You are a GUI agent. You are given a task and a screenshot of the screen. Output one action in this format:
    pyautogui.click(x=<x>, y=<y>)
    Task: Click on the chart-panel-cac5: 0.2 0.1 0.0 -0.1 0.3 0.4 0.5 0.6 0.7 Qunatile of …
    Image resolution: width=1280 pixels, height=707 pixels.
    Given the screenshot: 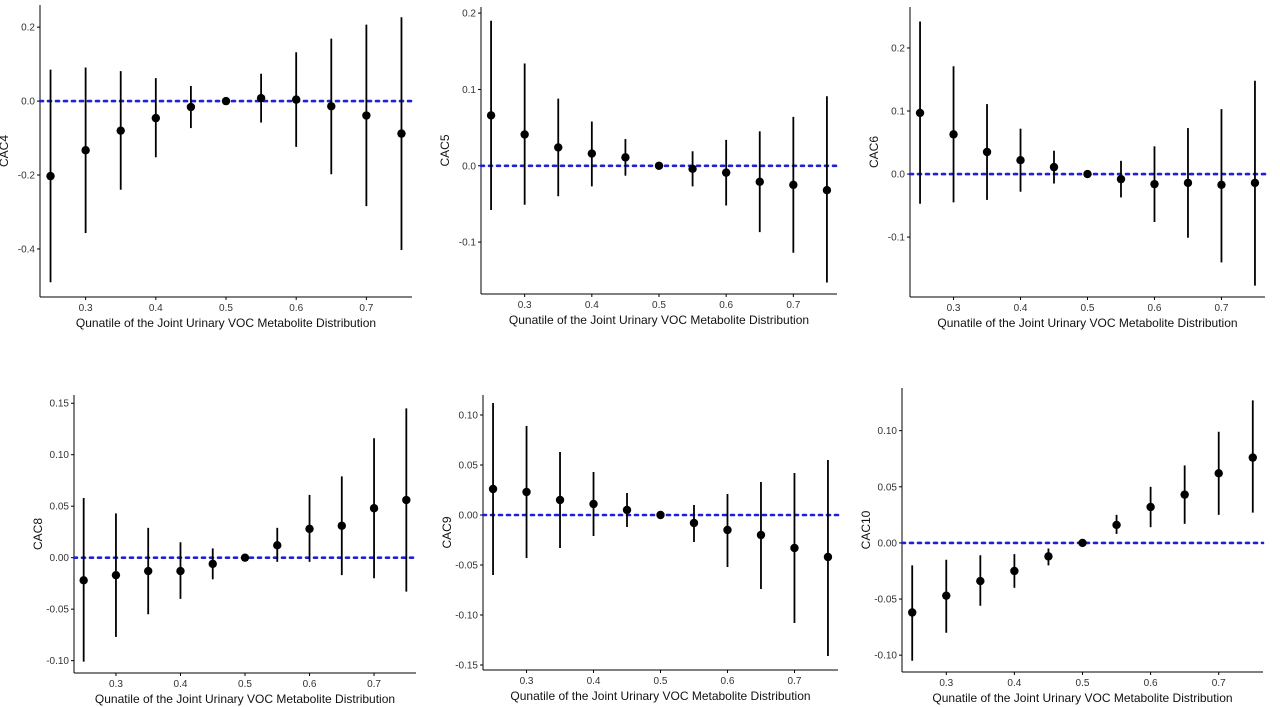 What is the action you would take?
    pyautogui.click(x=638, y=167)
    